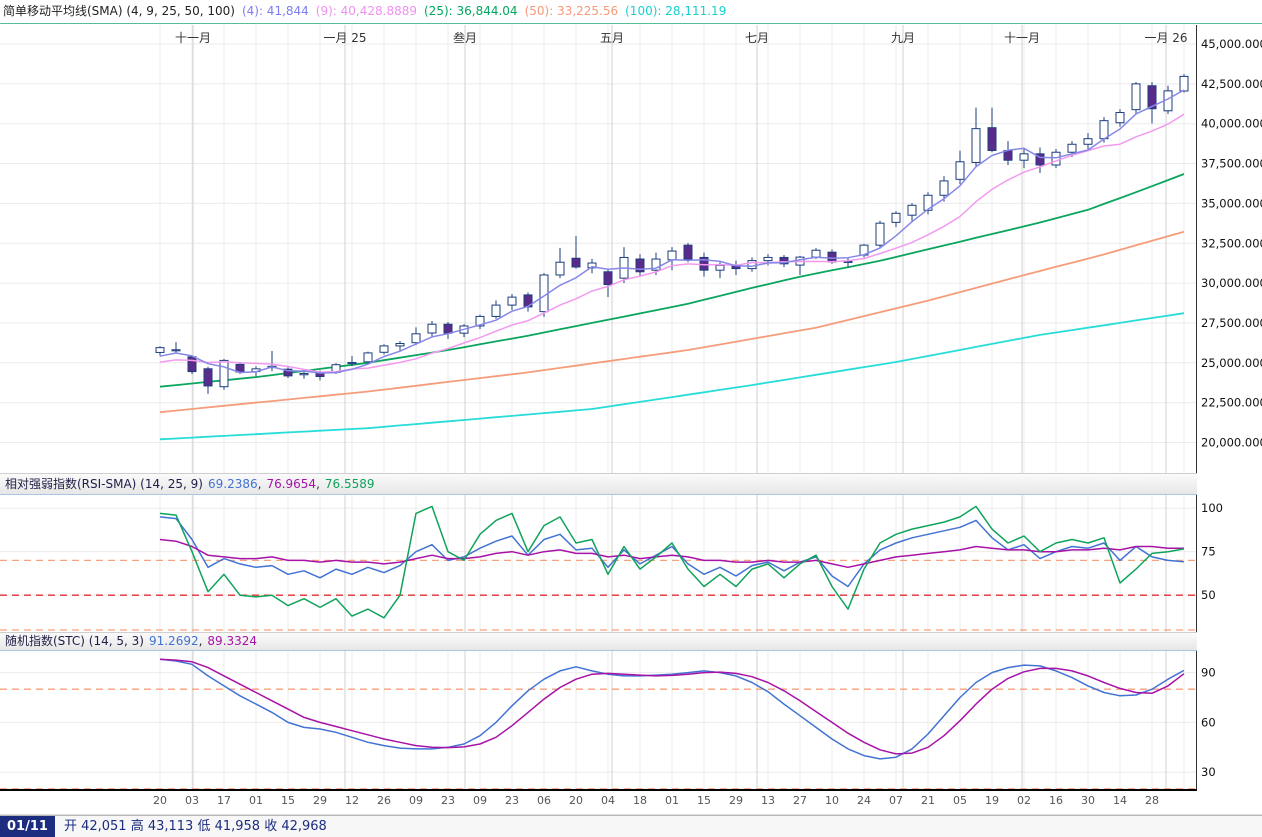 The height and width of the screenshot is (837, 1262). I want to click on rsi-line-RSI14, so click(672, 552).